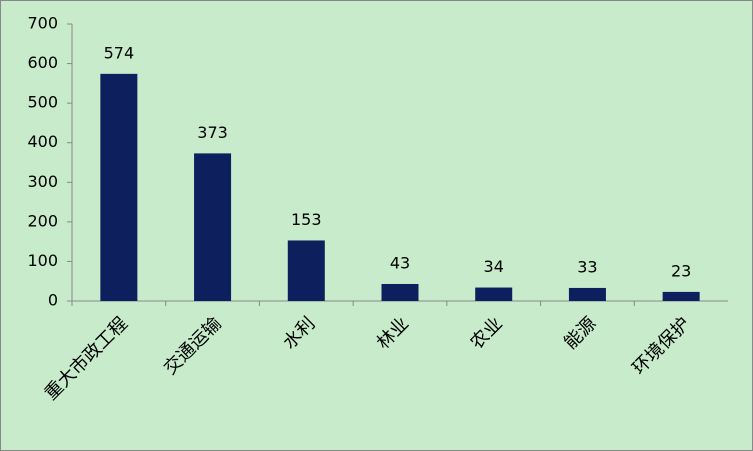 The image size is (753, 451). I want to click on x-tick-label: 水利, so click(299, 333).